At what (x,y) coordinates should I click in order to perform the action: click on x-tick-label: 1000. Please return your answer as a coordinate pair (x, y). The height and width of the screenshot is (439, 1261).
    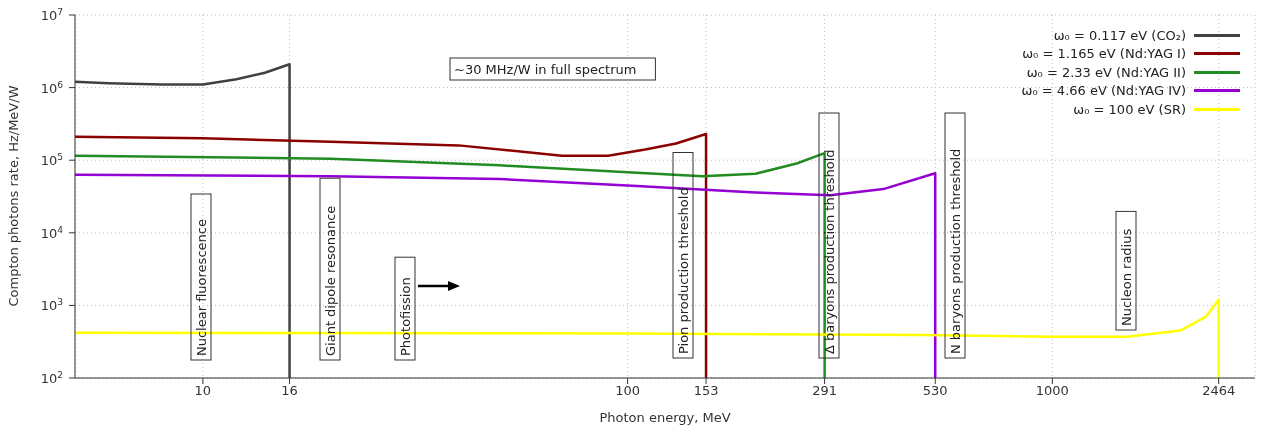
    Looking at the image, I should click on (1052, 391).